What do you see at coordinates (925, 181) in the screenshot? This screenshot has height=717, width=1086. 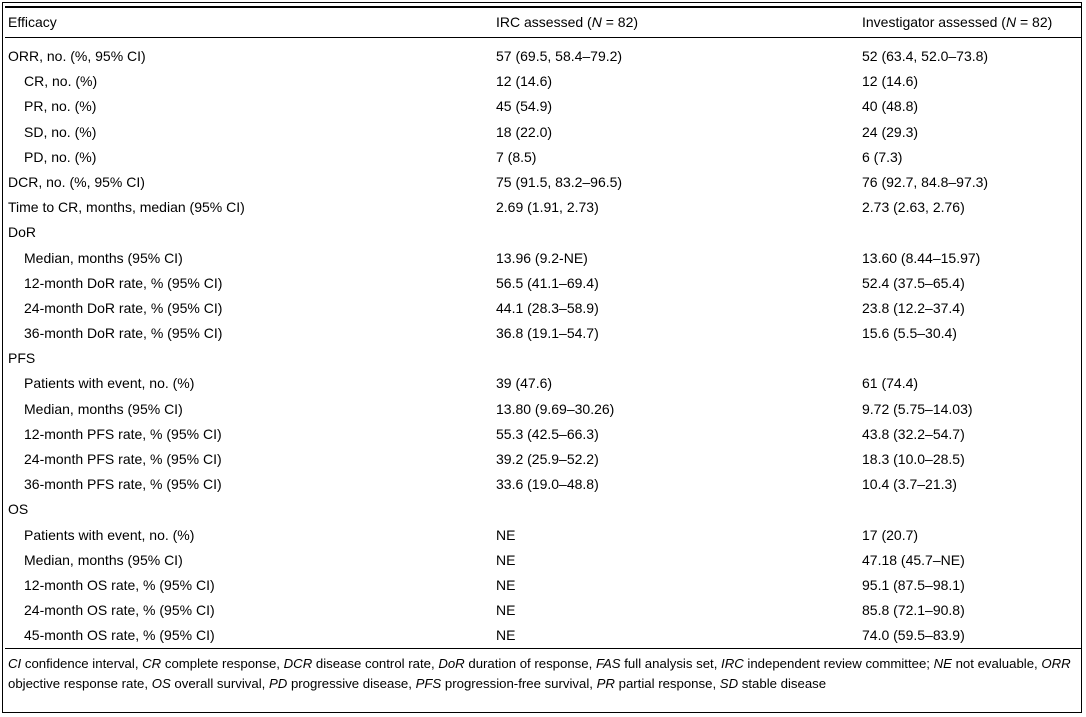 I see `investigator-value: 76 (92.7, 84.8–97.3)` at bounding box center [925, 181].